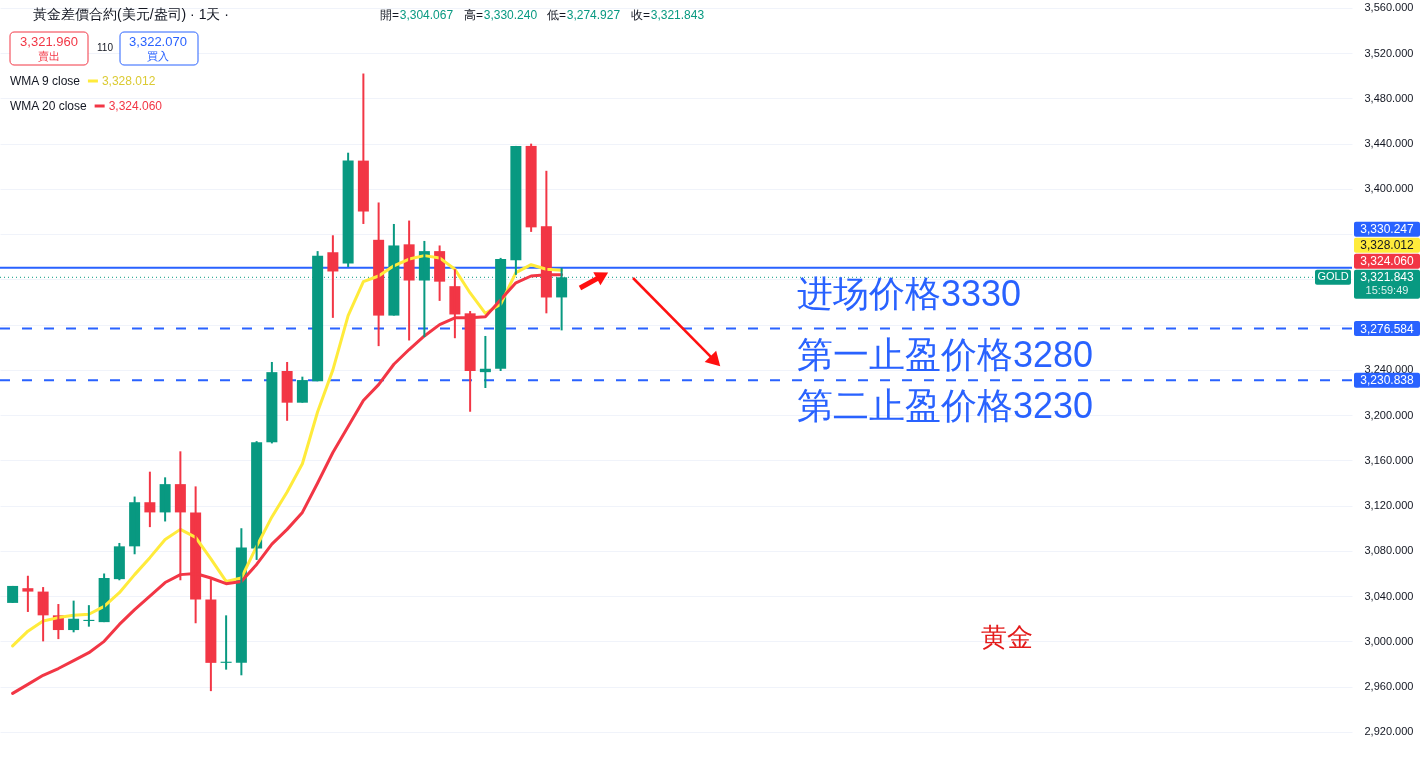 This screenshot has height=759, width=1426. What do you see at coordinates (1387, 380) in the screenshot?
I see `ref-line-label: 3,230.838` at bounding box center [1387, 380].